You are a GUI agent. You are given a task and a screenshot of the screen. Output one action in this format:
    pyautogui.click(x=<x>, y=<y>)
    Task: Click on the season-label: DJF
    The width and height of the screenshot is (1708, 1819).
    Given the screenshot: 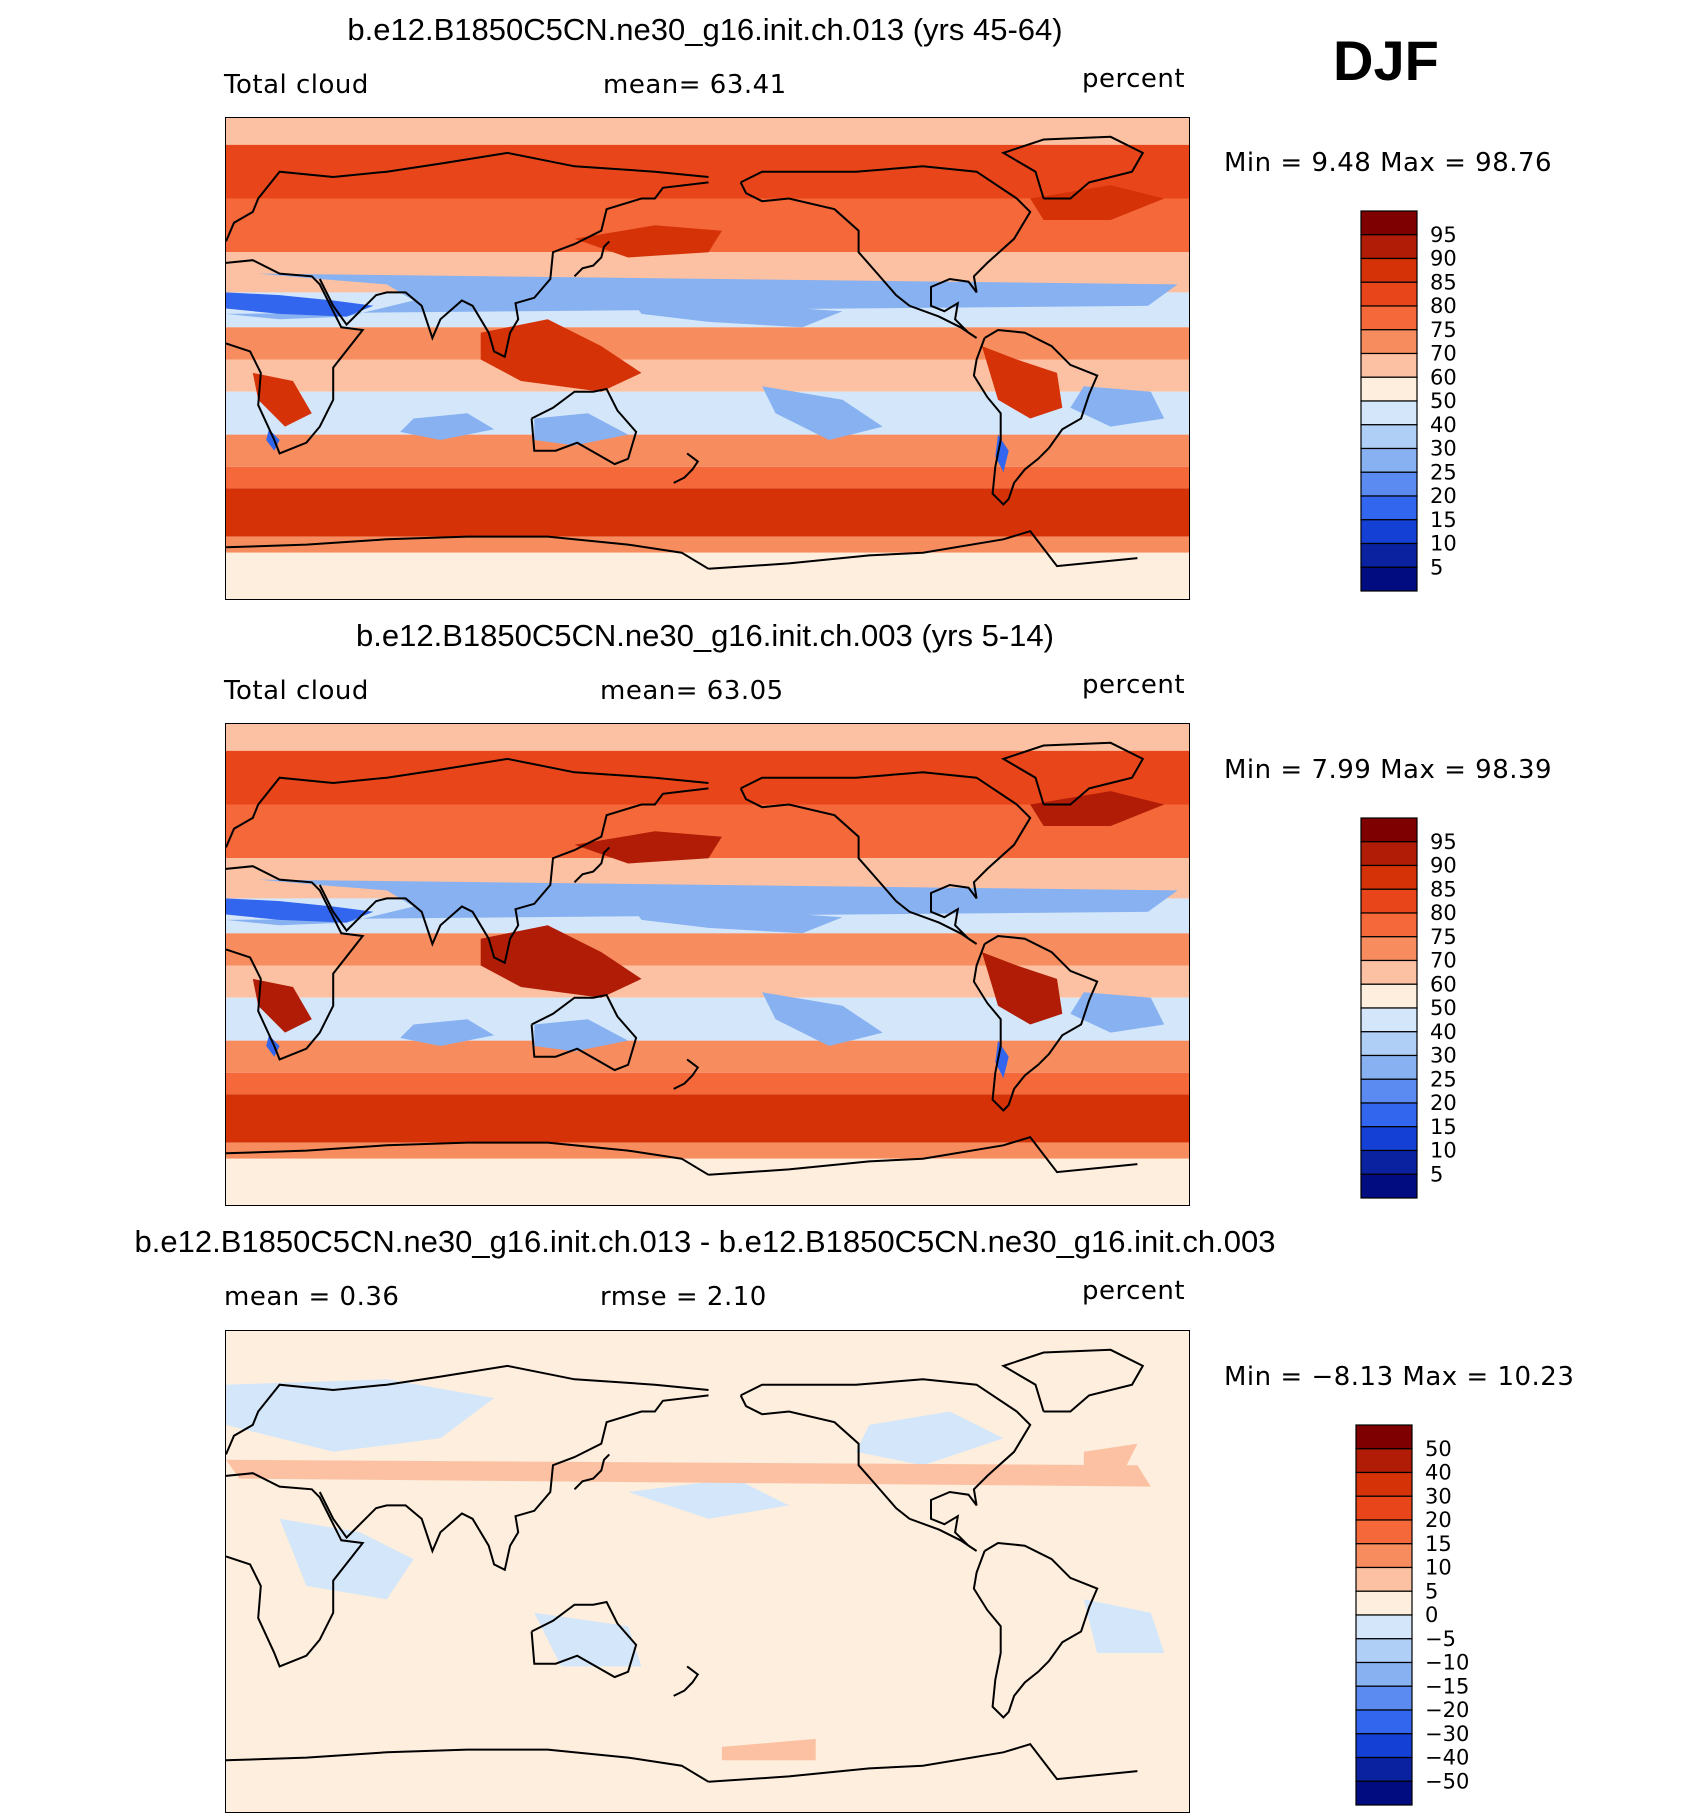 What is the action you would take?
    pyautogui.click(x=1386, y=60)
    